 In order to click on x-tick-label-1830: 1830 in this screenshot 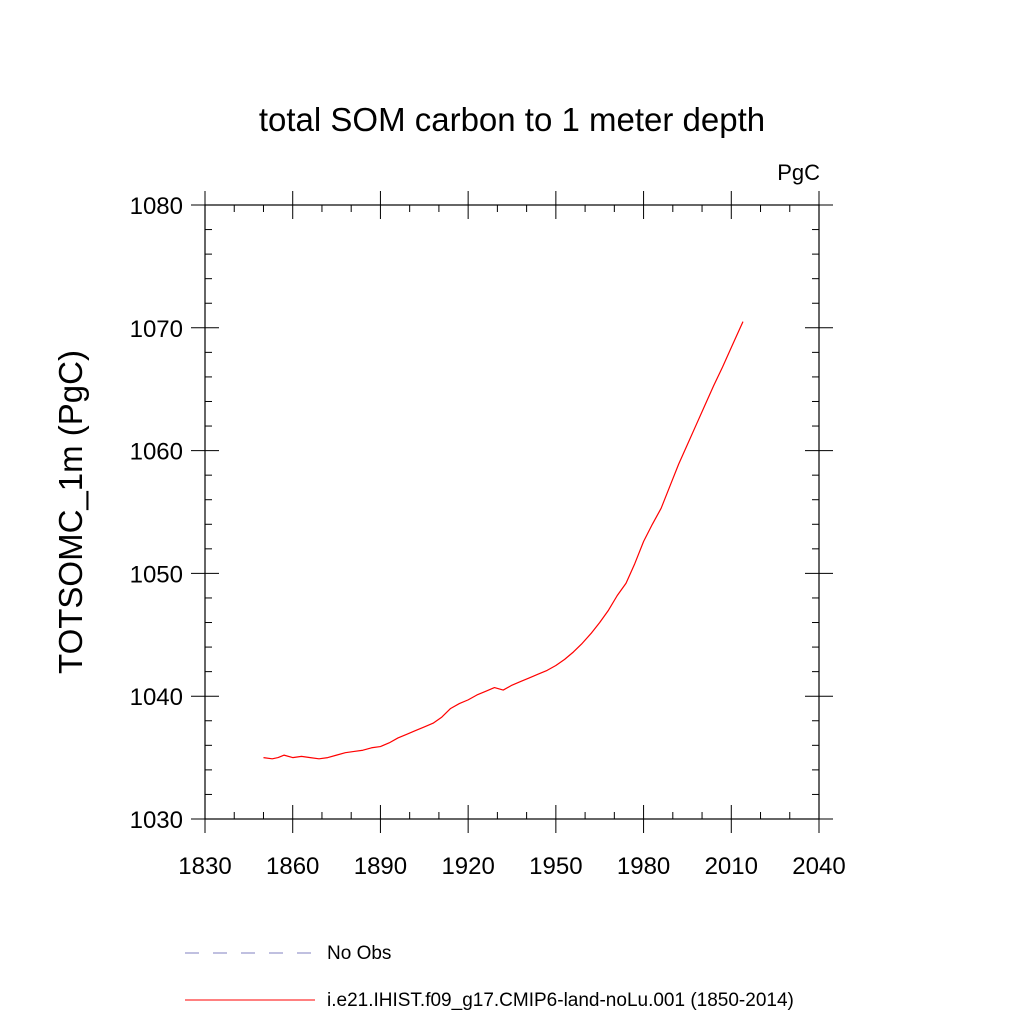, I will do `click(204, 866)`.